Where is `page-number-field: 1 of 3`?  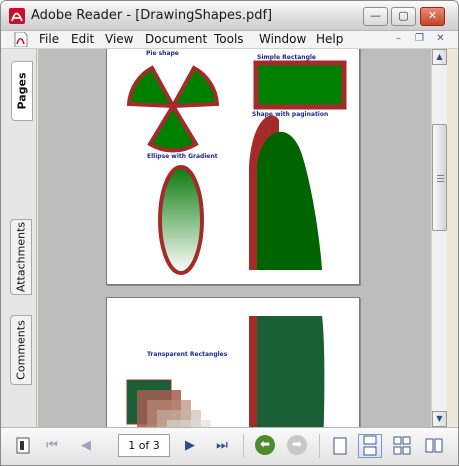 page-number-field: 1 of 3 is located at coordinates (144, 445).